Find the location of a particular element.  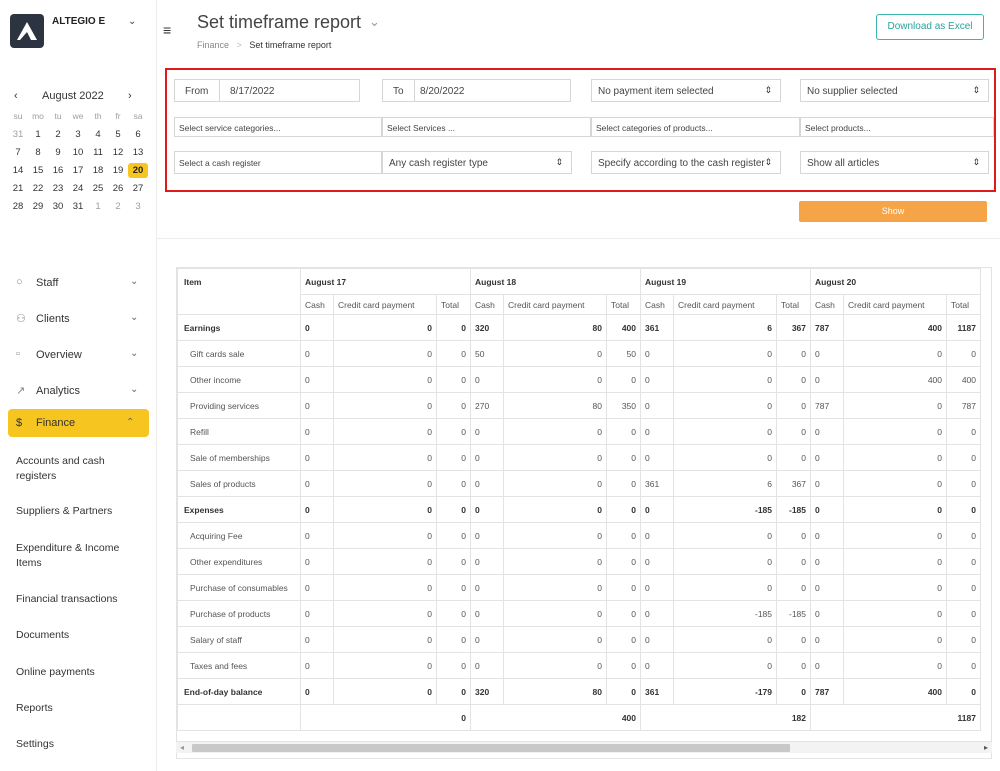

sidebar-item-overview: ▫ Overview ⌄ is located at coordinates (78, 355).